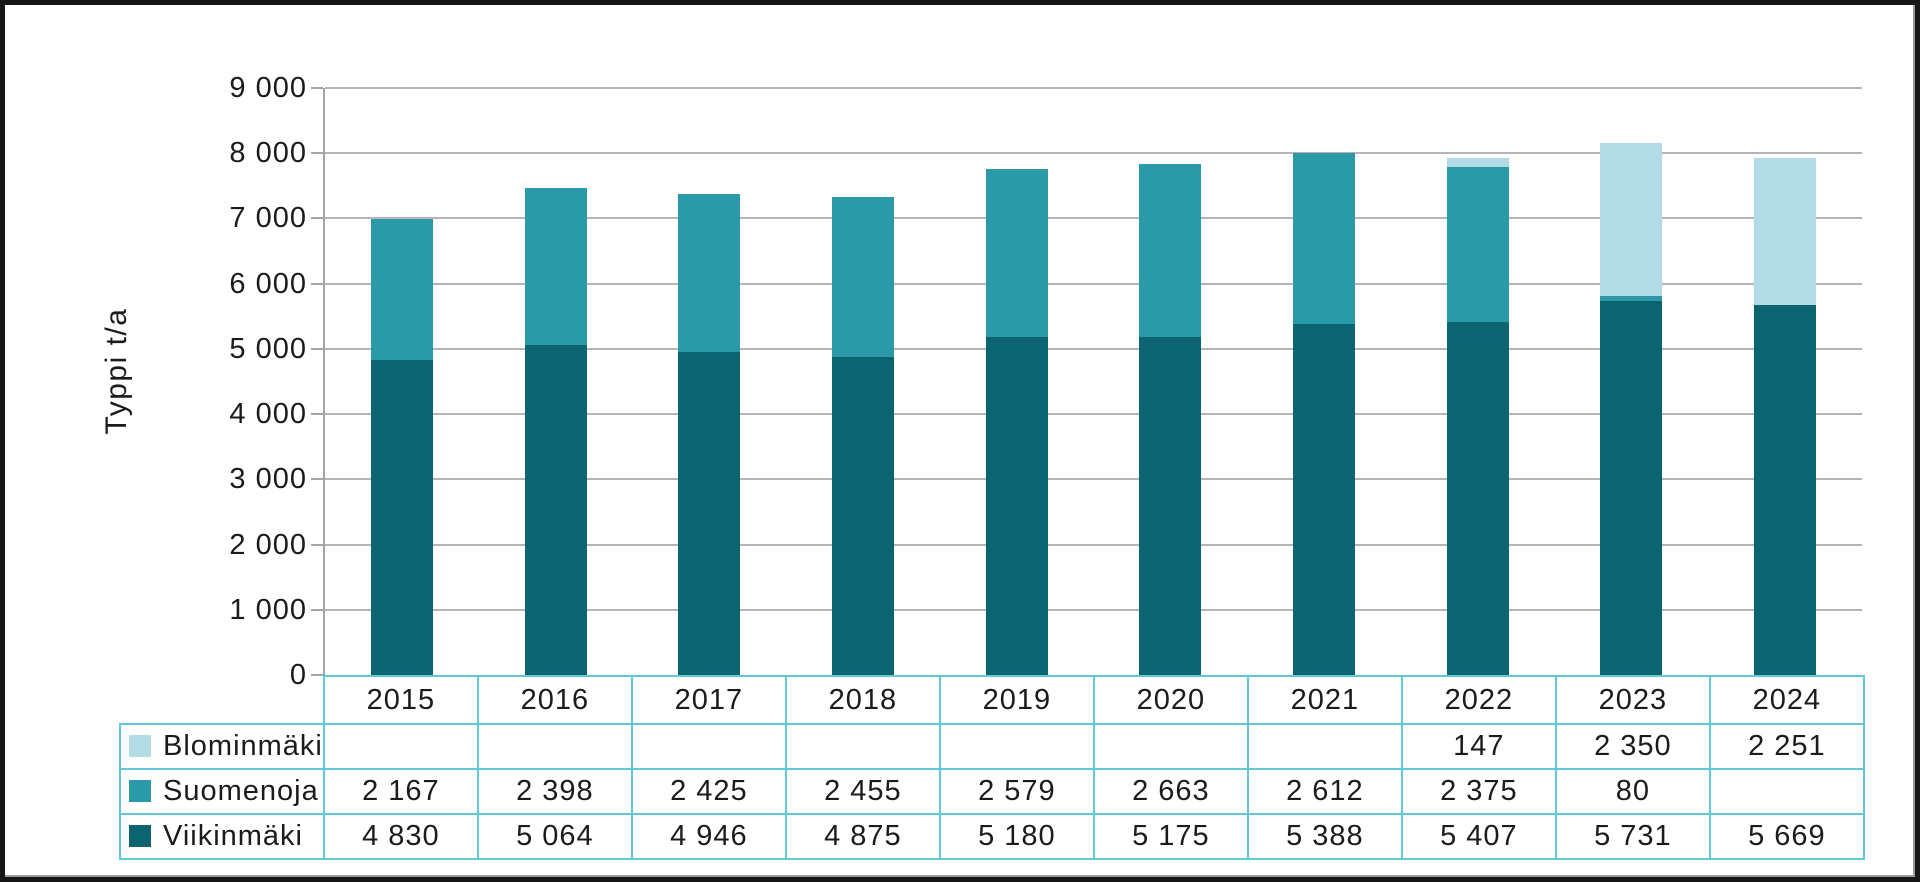 The image size is (1920, 882). I want to click on value-cell: 5 180, so click(1016, 836).